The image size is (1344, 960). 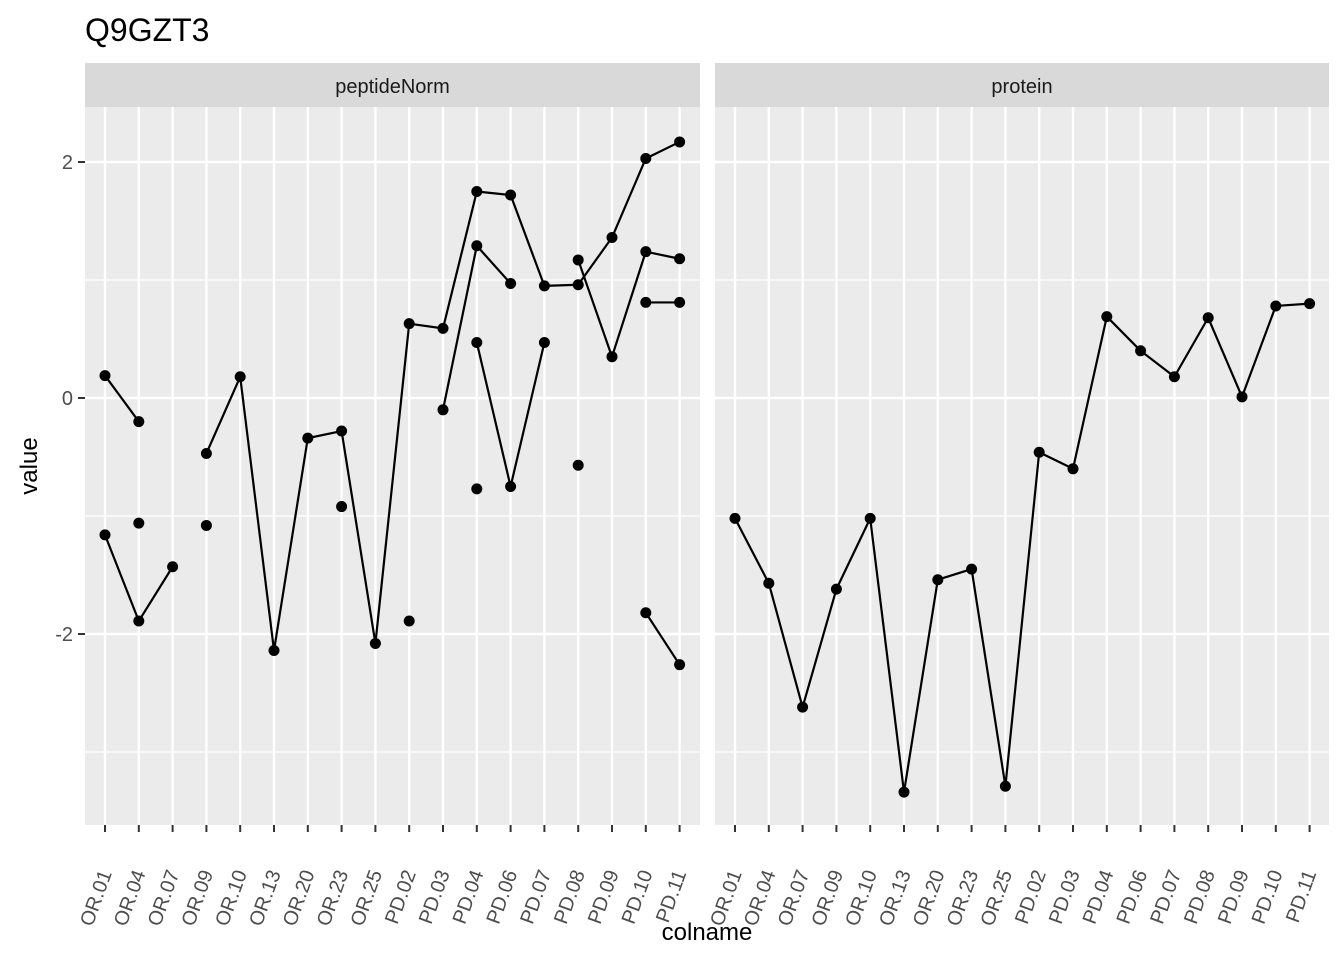 I want to click on chart-title: Q9GZT3, so click(x=147, y=30).